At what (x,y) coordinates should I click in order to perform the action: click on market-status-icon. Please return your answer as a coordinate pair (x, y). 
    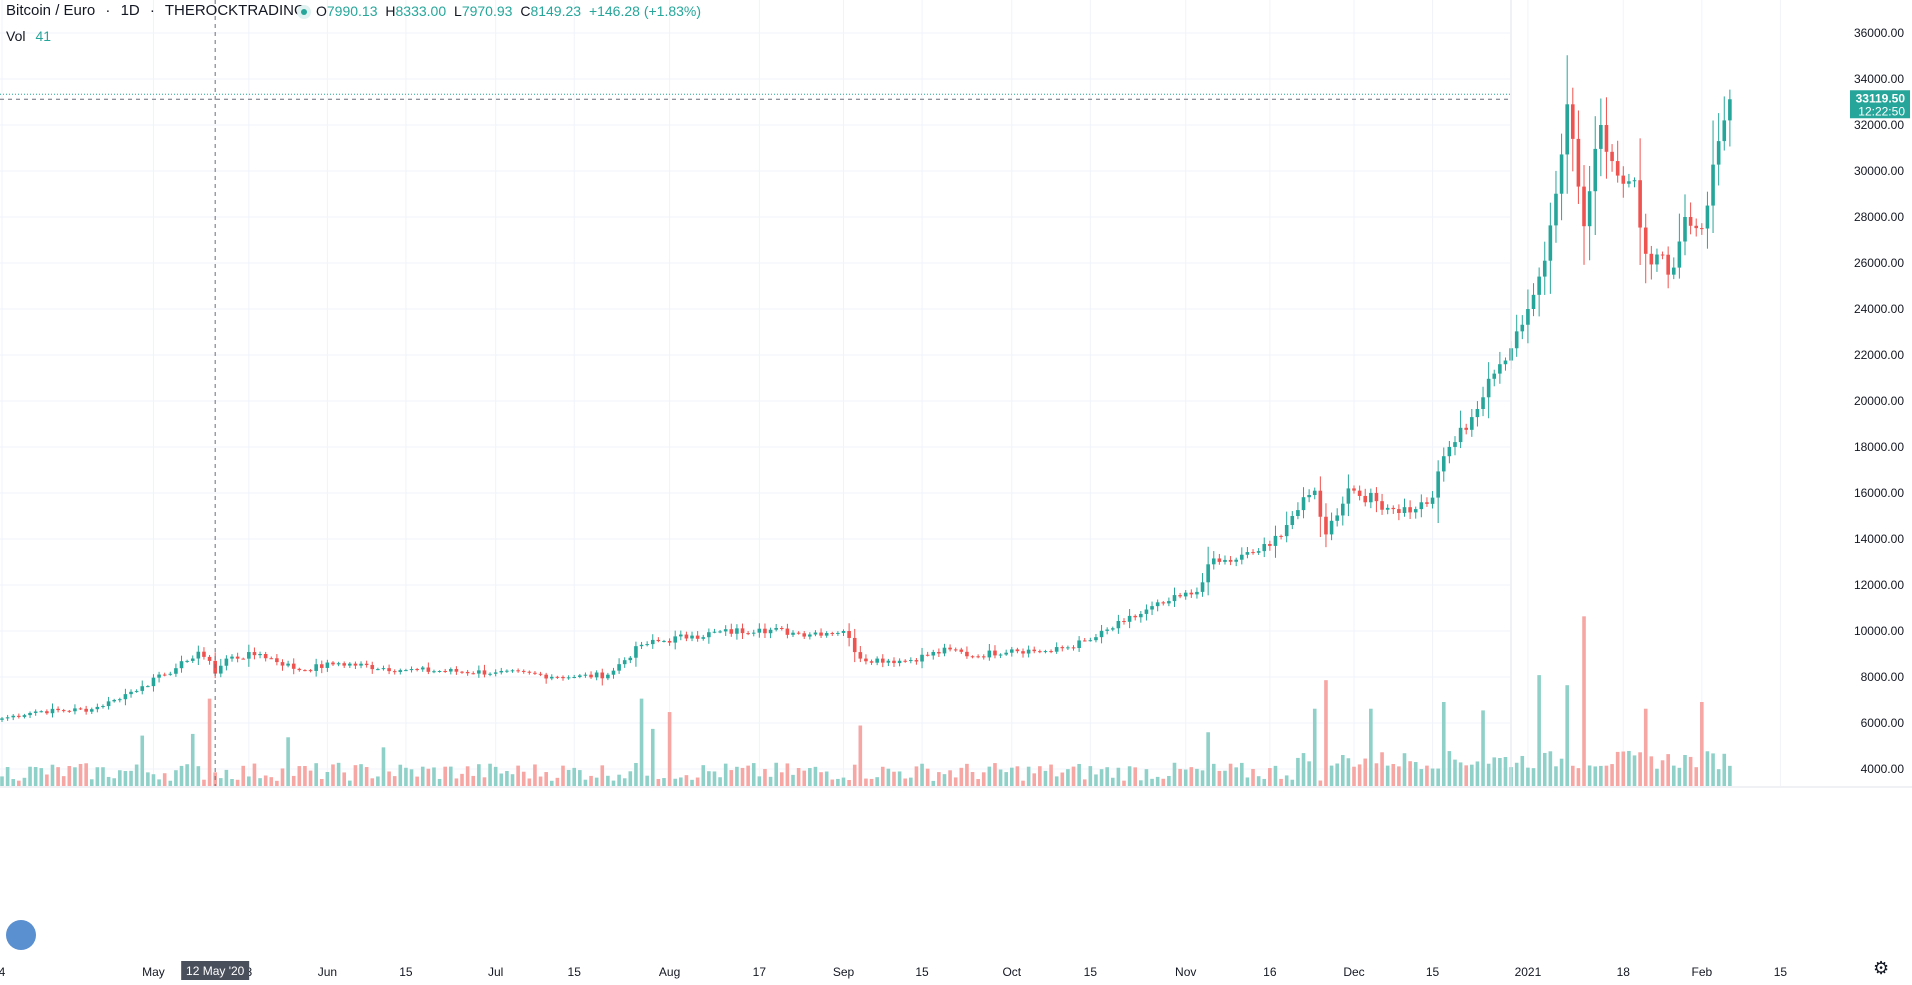
    Looking at the image, I should click on (304, 12).